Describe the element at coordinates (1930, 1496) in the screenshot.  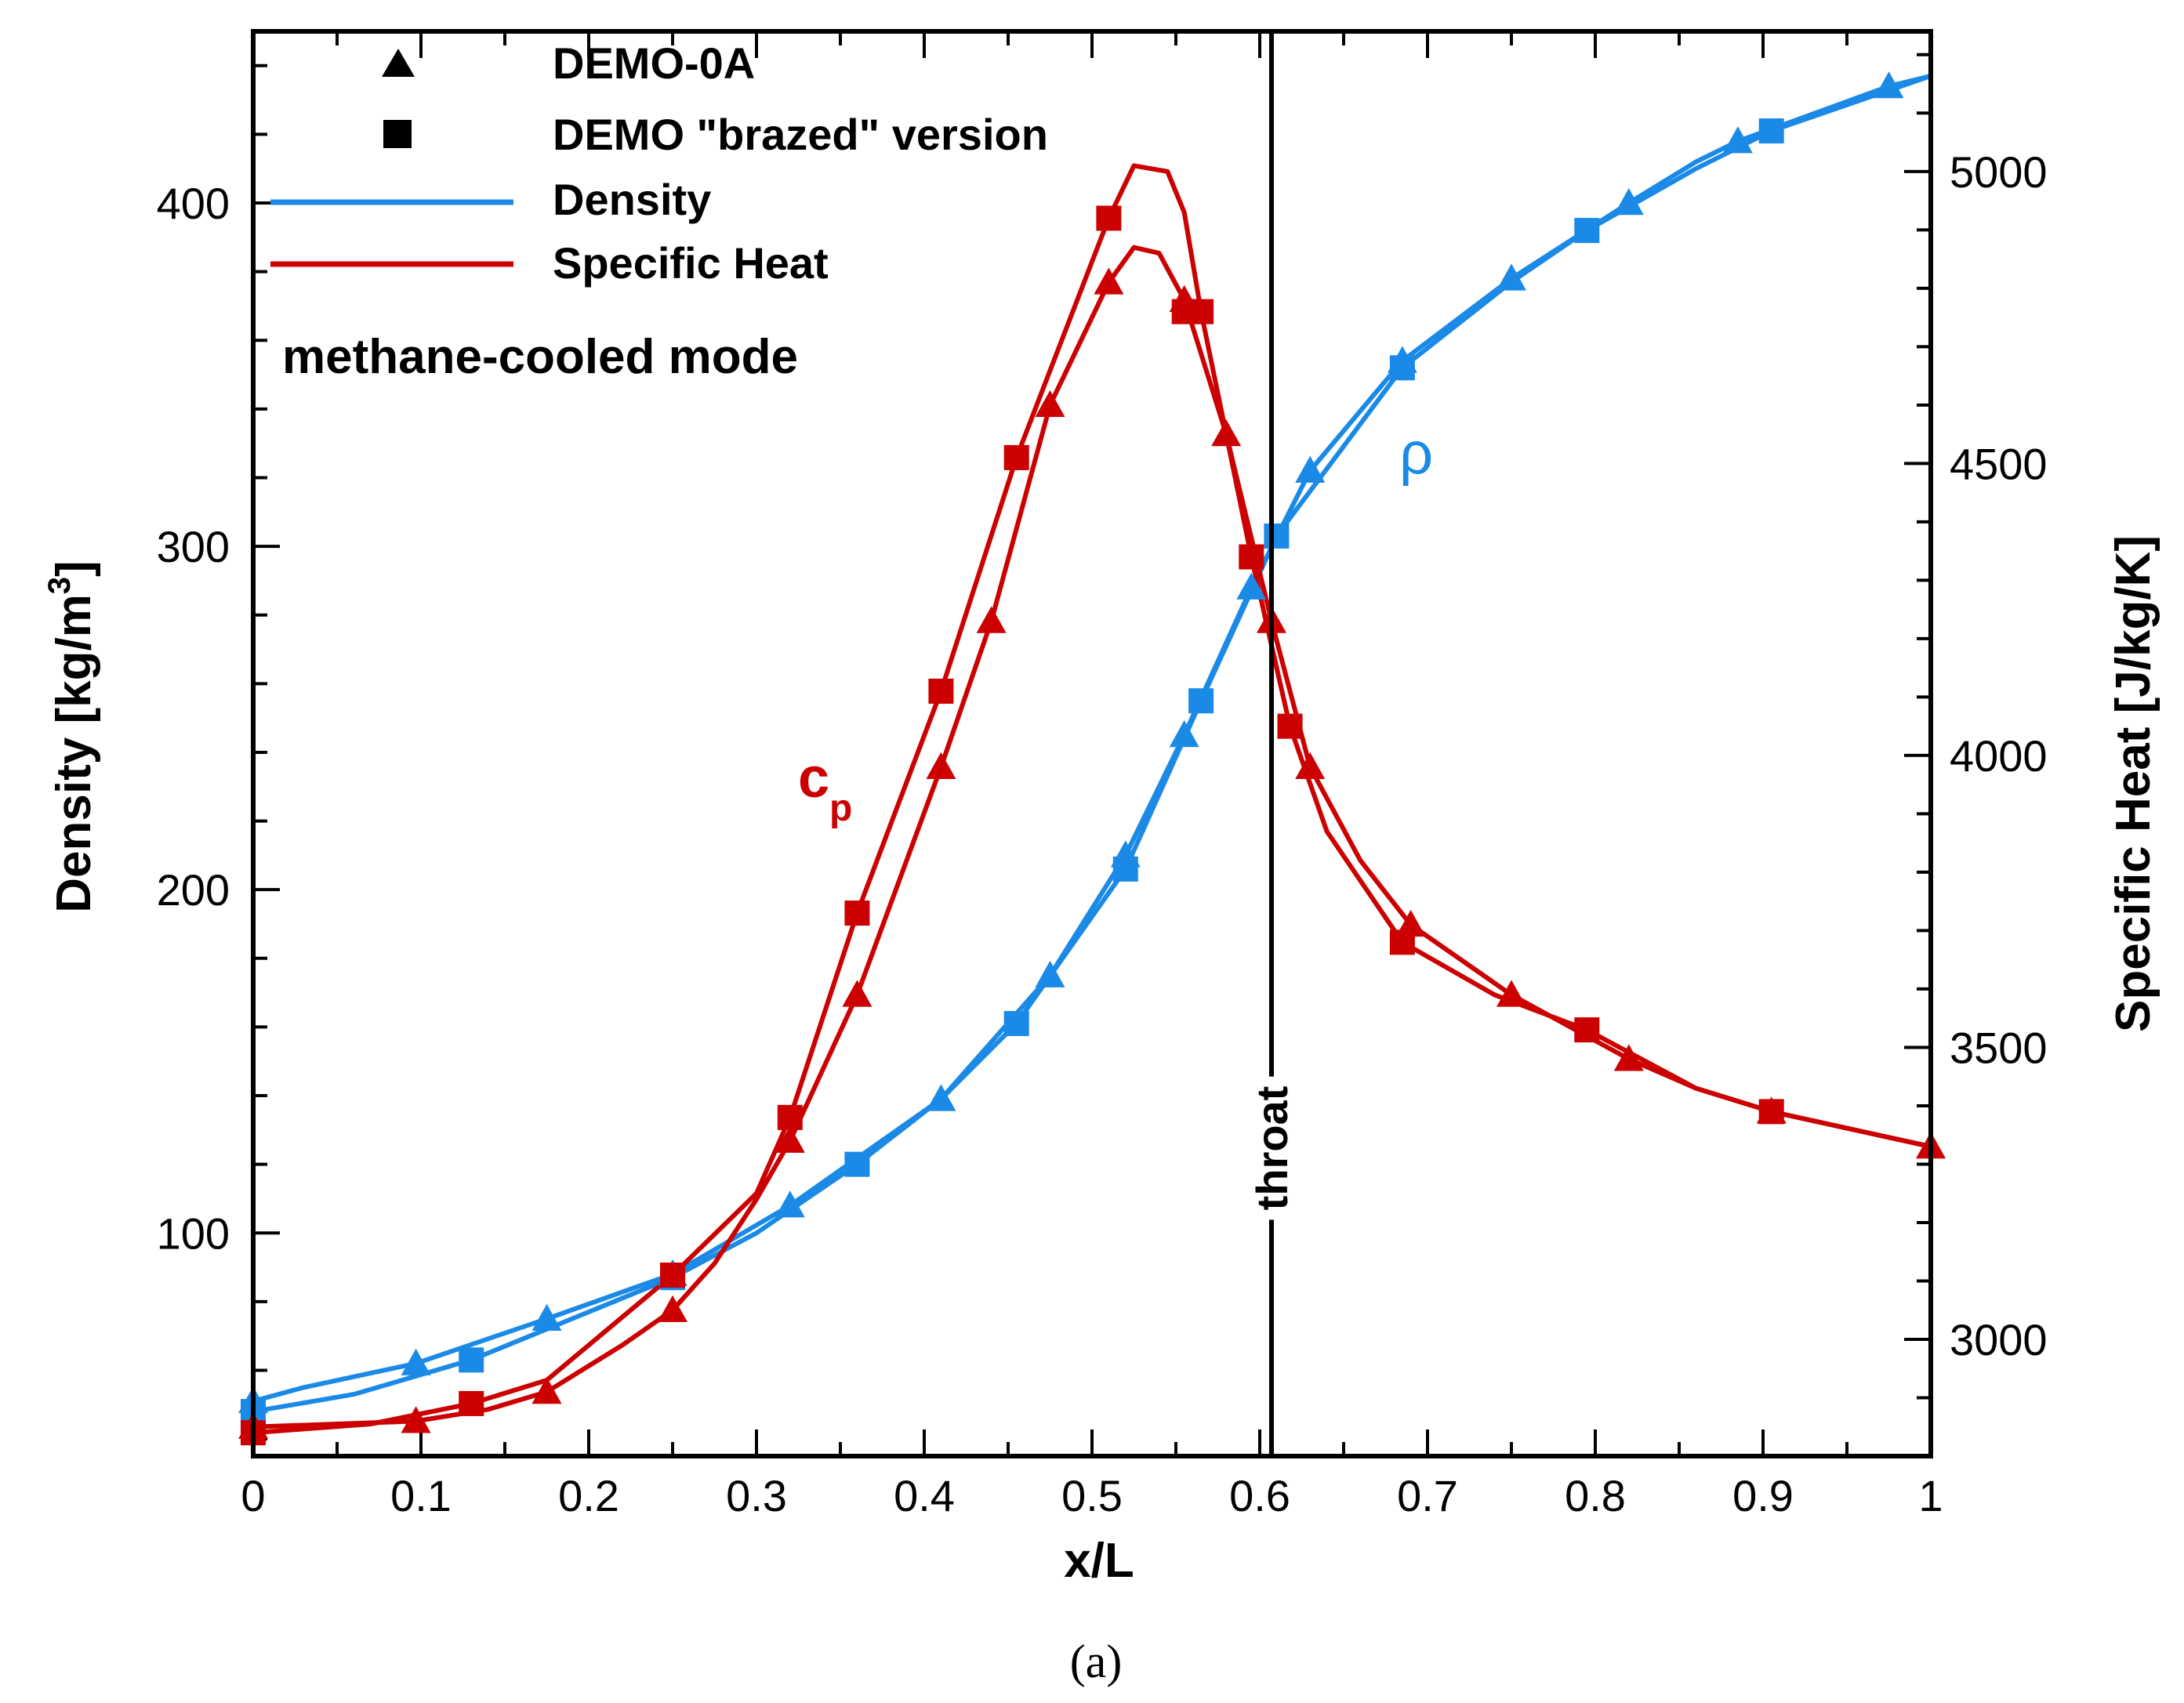
I see `x-tick-label: 1` at that location.